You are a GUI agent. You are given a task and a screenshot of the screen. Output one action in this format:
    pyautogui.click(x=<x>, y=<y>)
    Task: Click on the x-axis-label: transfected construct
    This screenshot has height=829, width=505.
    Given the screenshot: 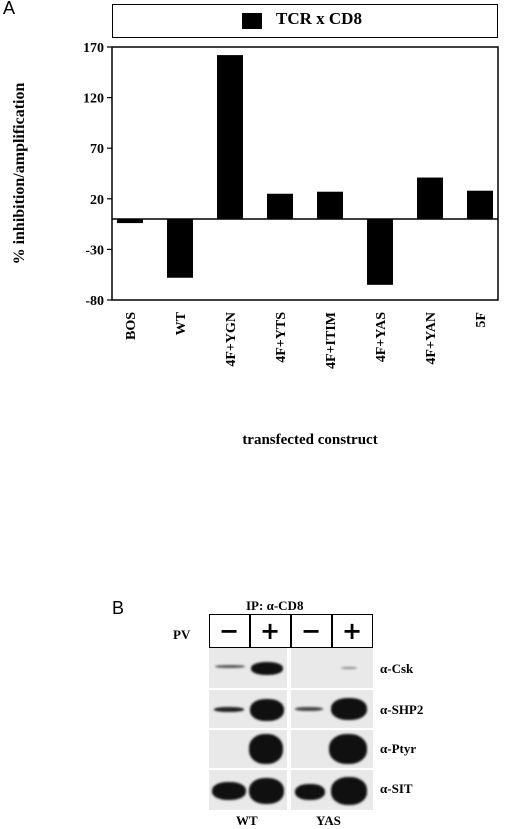 What is the action you would take?
    pyautogui.click(x=309, y=440)
    